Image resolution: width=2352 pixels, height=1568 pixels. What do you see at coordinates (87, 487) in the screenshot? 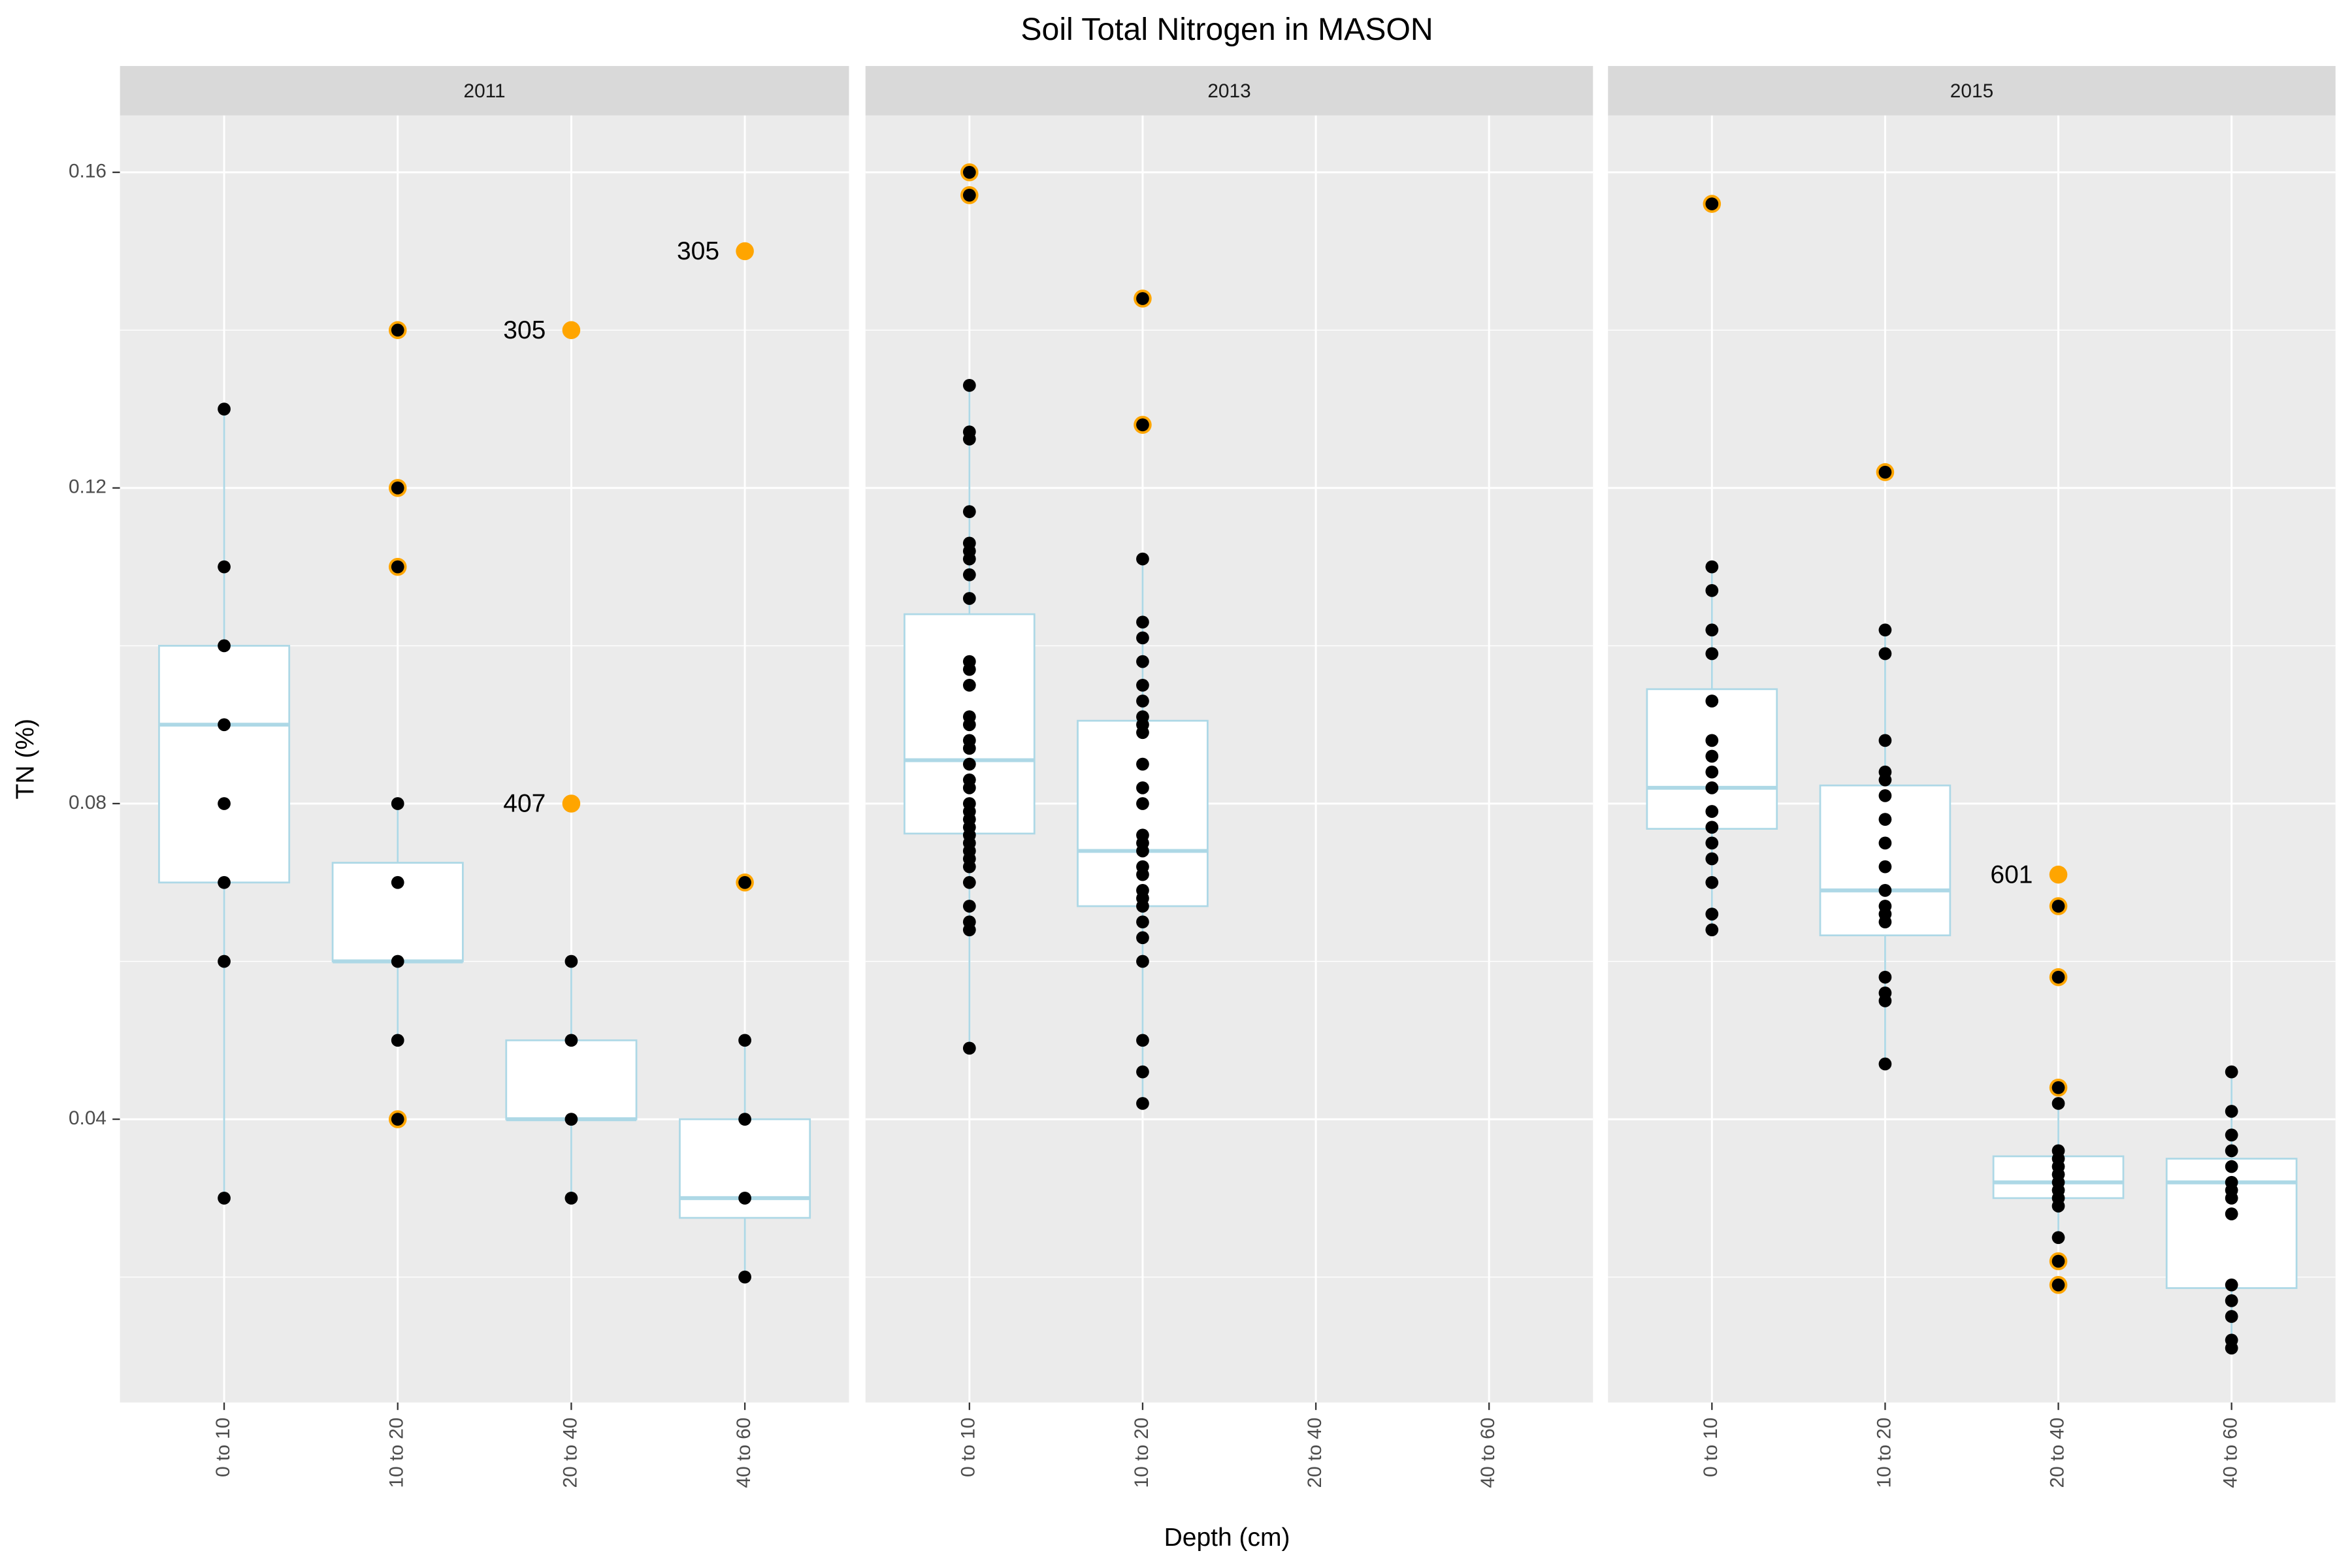
I see `y-tick-label: 0.12` at bounding box center [87, 487].